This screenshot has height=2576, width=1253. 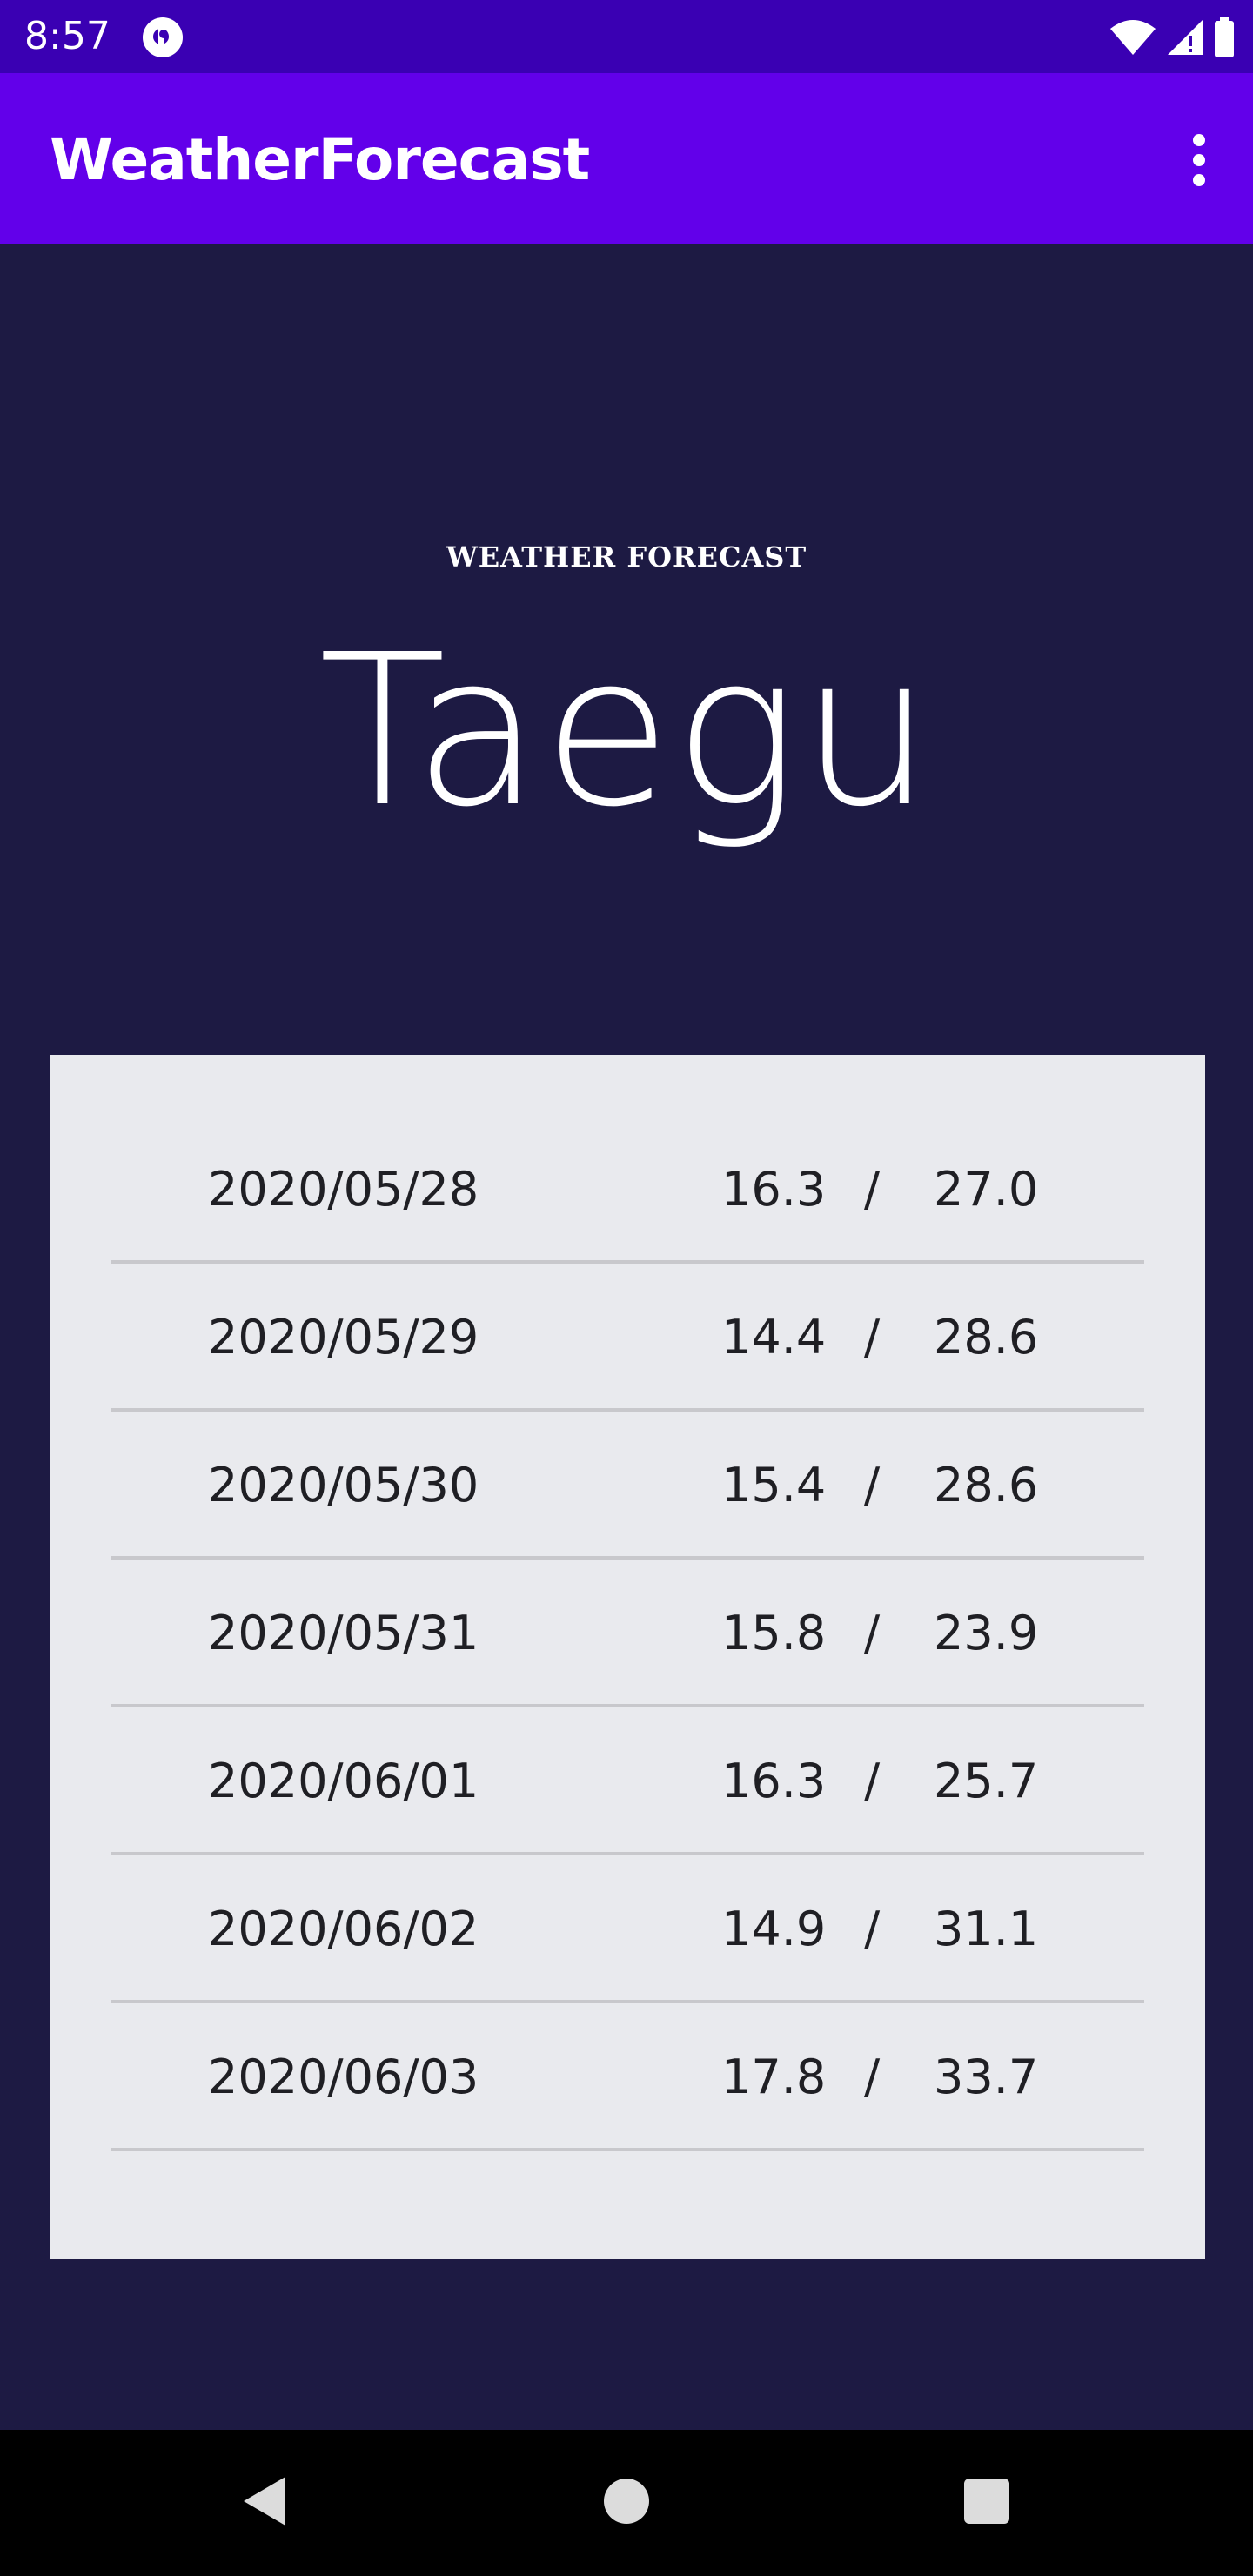 I want to click on more-vert-icon, so click(x=1199, y=160).